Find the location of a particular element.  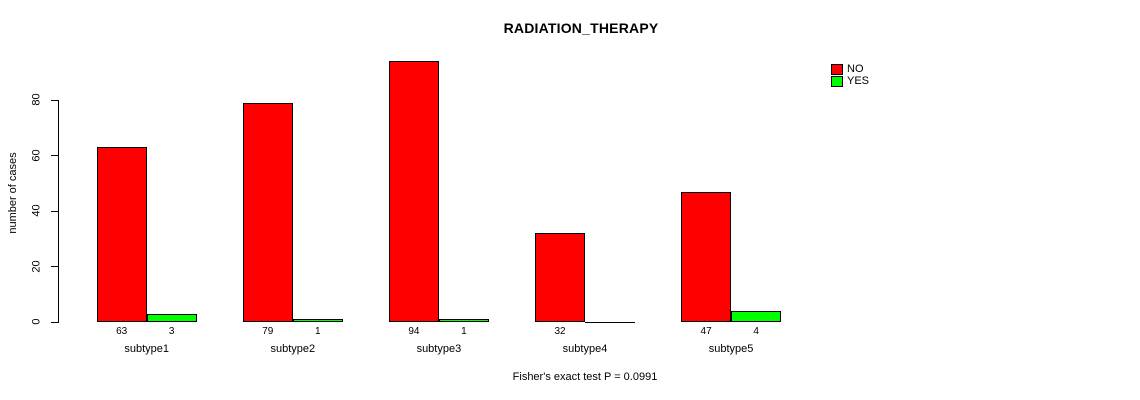

bar-yes-subtype2 is located at coordinates (317, 320).